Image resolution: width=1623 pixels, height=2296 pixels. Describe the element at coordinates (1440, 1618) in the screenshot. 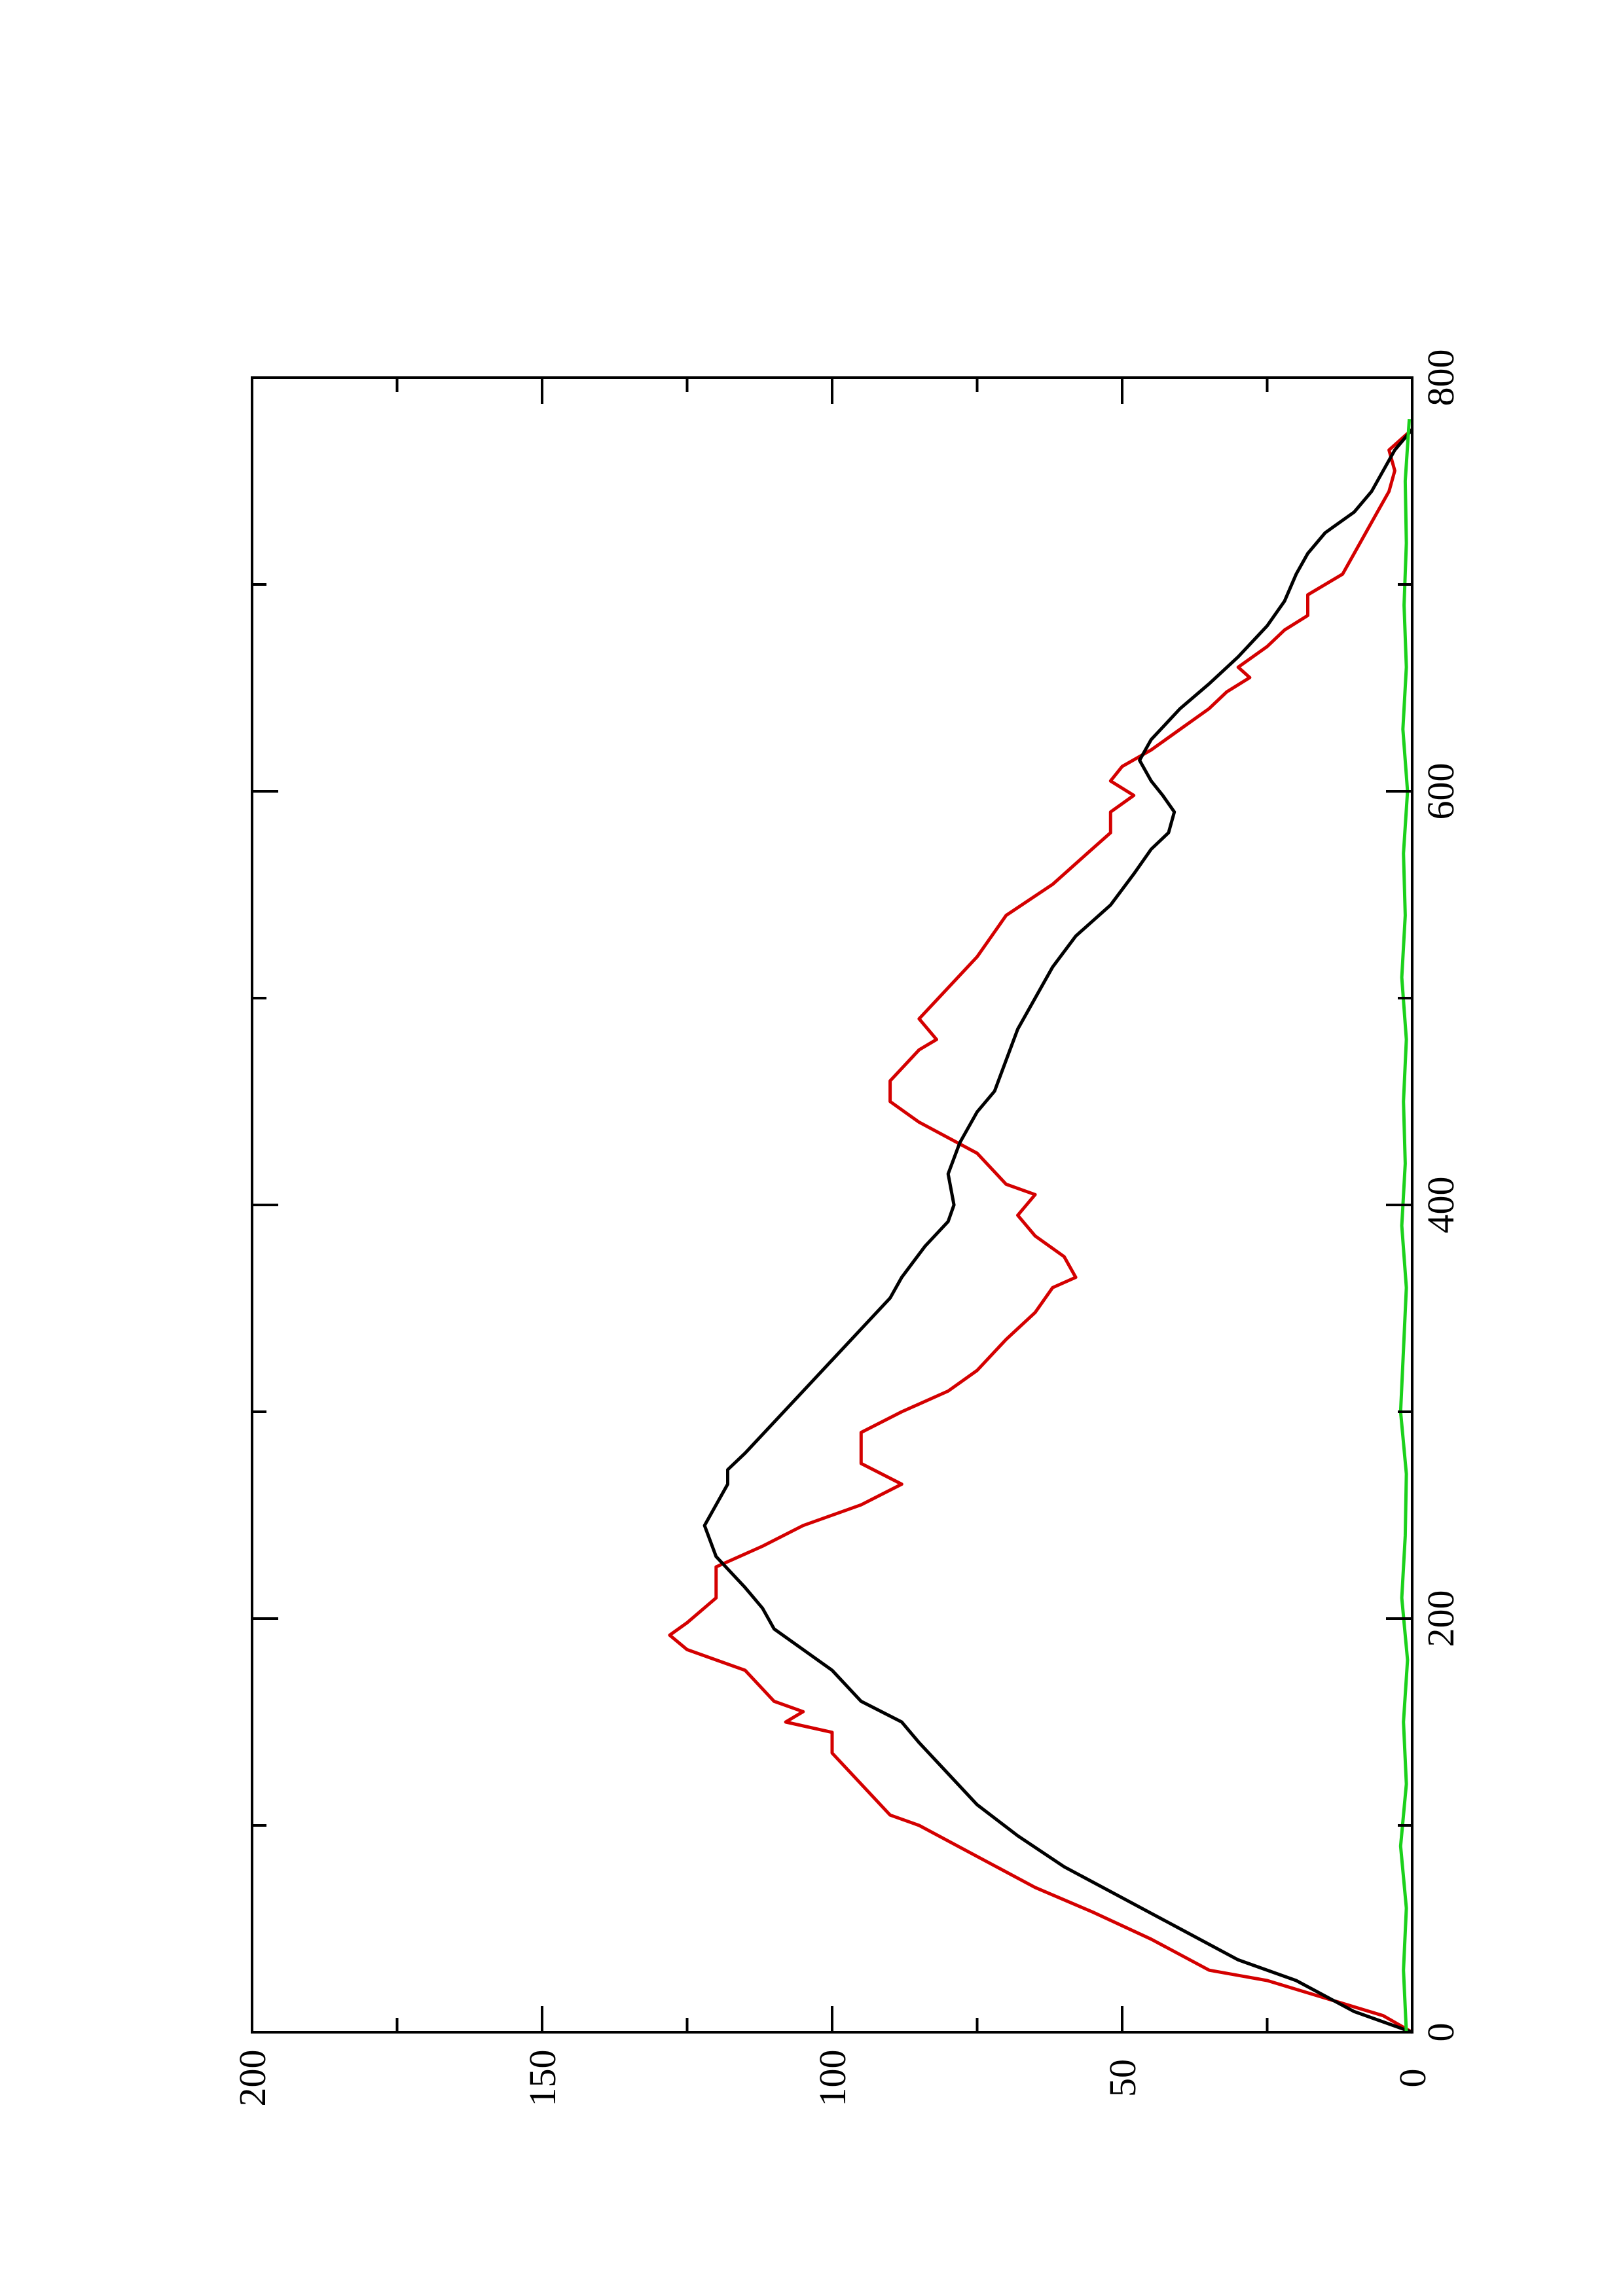

I see `x-tick-label: 200` at that location.